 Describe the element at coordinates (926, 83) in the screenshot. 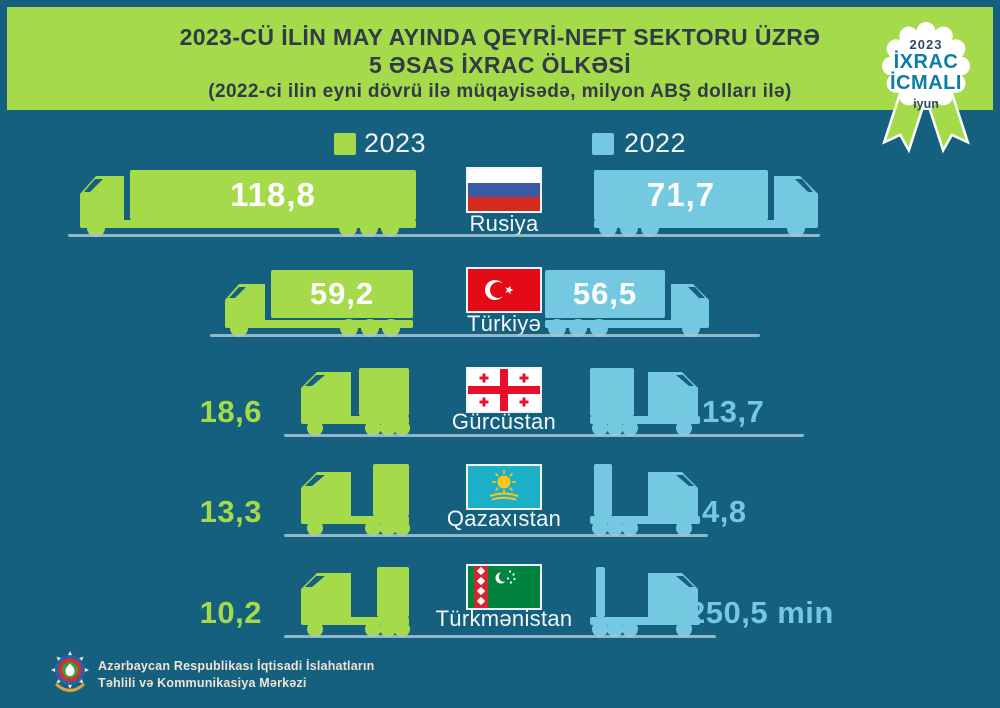

I see `badge-title2: İCMALI` at that location.